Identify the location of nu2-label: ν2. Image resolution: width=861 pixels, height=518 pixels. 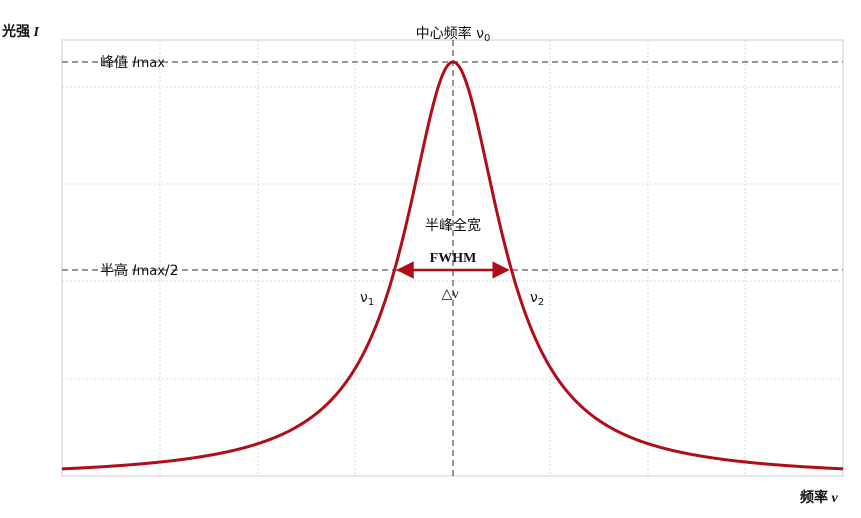
(537, 299).